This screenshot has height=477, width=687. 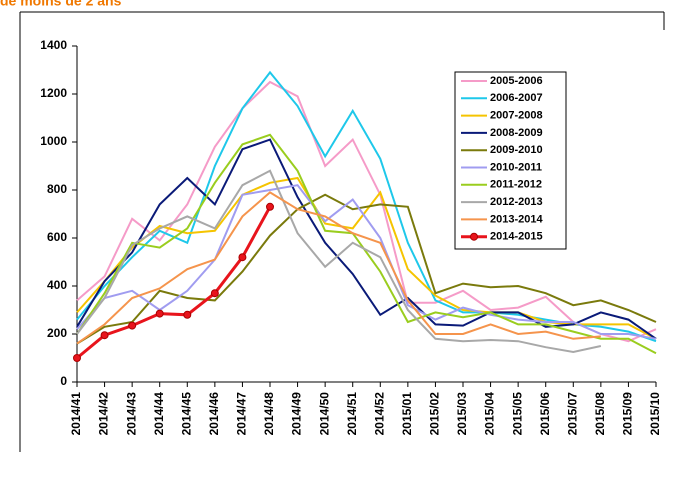 What do you see at coordinates (628, 414) in the screenshot?
I see `x-tick-label: 2015/09` at bounding box center [628, 414].